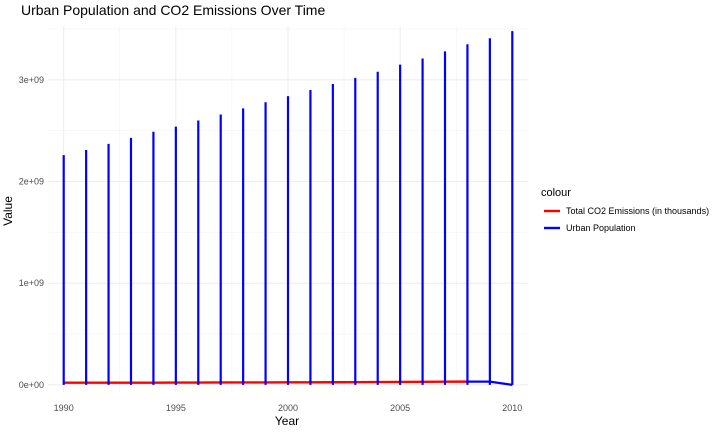 The width and height of the screenshot is (720, 432). Describe the element at coordinates (176, 408) in the screenshot. I see `x-tick-label: 1995` at that location.